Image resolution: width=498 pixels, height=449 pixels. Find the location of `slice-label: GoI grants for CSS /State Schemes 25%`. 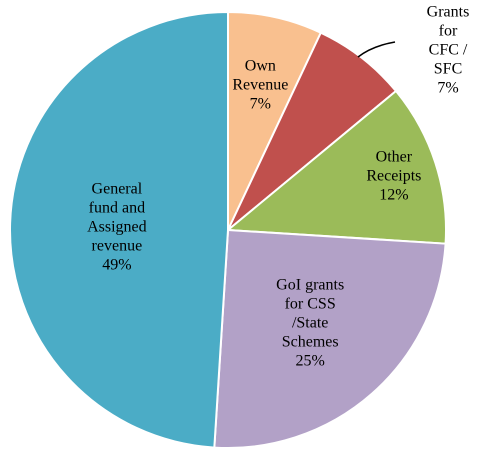

slice-label: GoI grants for CSS /State Schemes 25% is located at coordinates (310, 323).